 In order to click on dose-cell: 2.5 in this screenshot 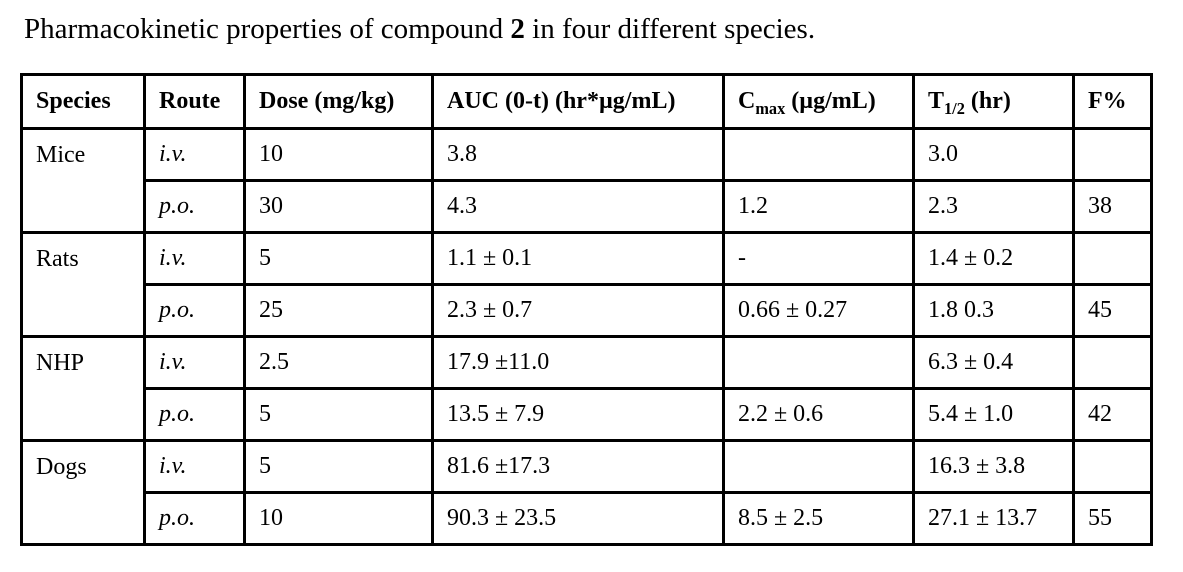, I will do `click(338, 362)`.